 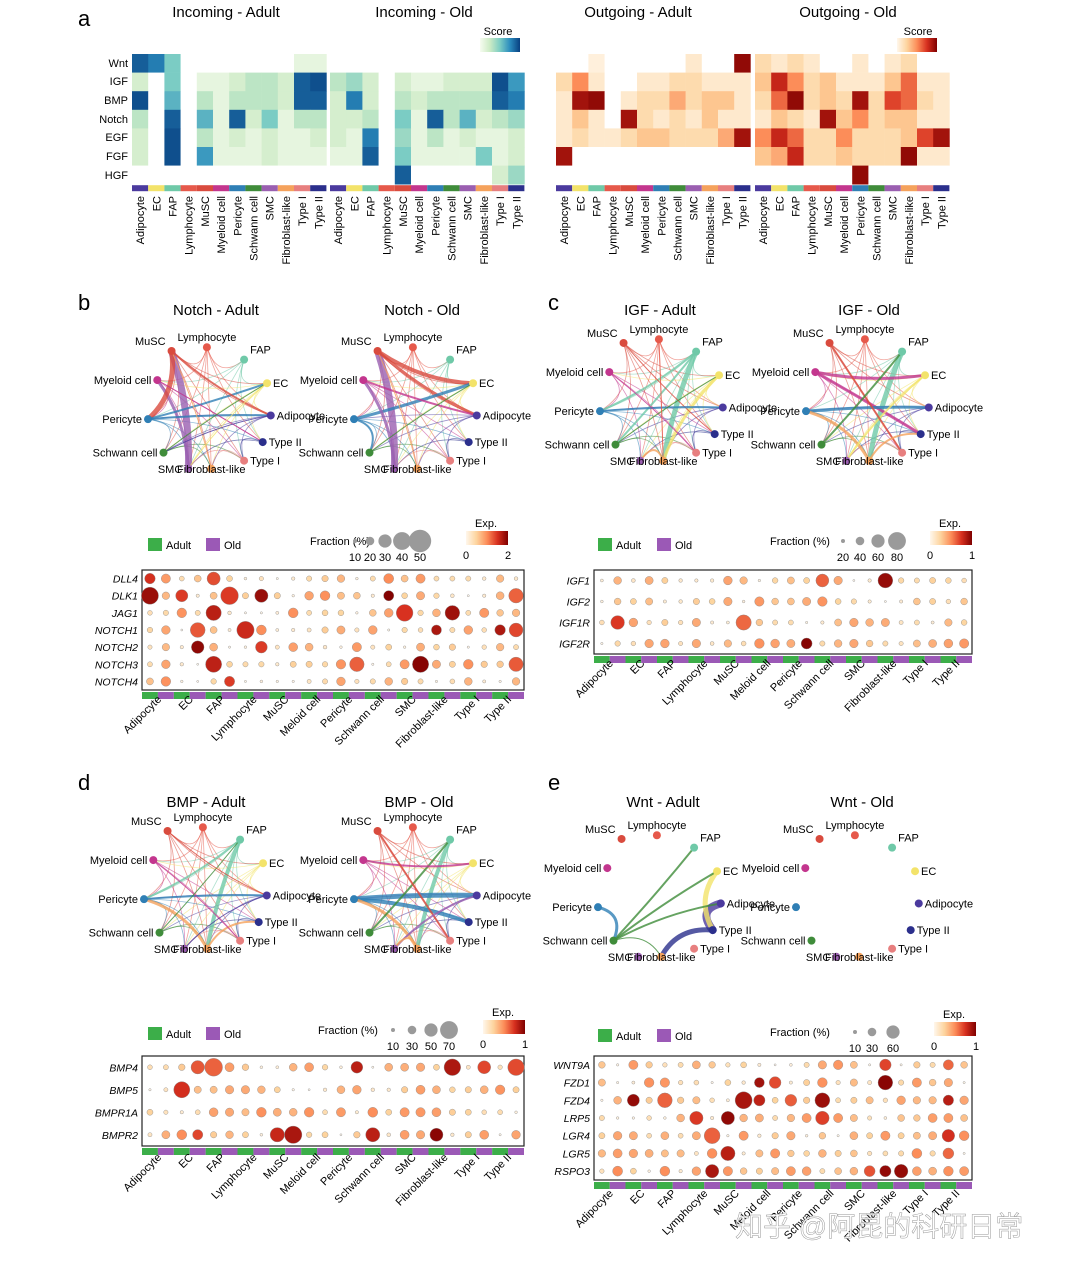 What do you see at coordinates (406, 1165) in the screenshot?
I see `dotplot-cell-type-label: SMC` at bounding box center [406, 1165].